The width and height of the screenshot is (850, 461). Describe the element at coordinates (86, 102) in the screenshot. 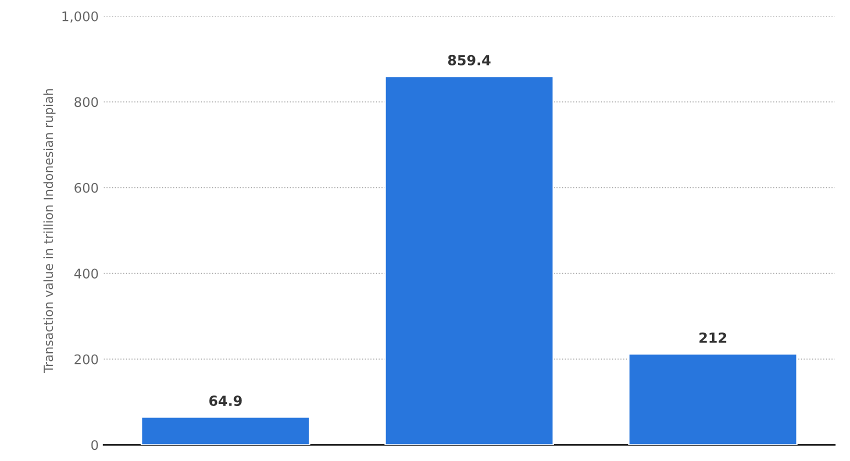

I see `y-tick-label: 800` at that location.